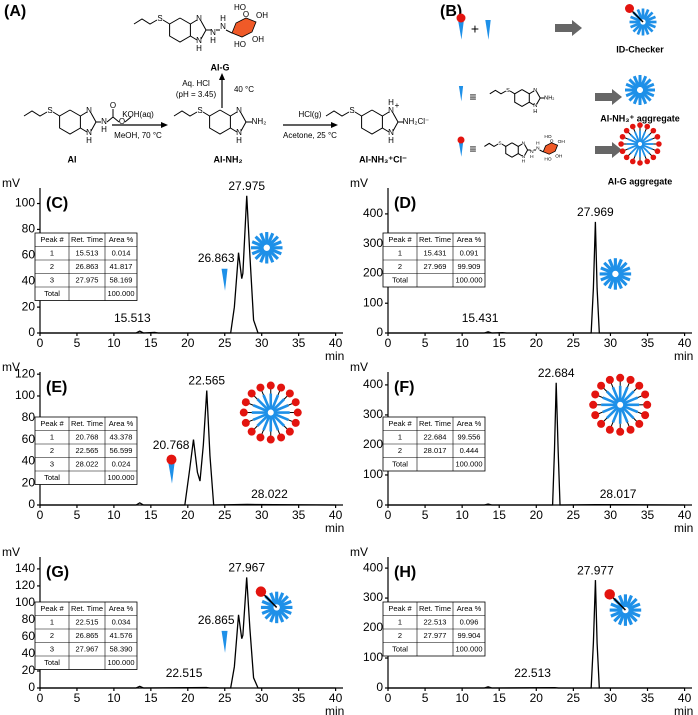 The image size is (698, 715). Describe the element at coordinates (334, 125) in the screenshot. I see `arrow-head` at that location.